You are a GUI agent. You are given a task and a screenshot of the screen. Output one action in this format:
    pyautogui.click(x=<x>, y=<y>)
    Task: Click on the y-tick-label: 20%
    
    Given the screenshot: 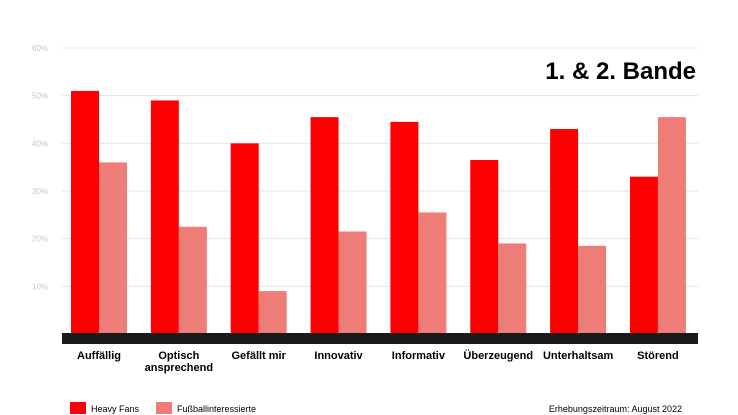 What is the action you would take?
    pyautogui.click(x=40, y=239)
    